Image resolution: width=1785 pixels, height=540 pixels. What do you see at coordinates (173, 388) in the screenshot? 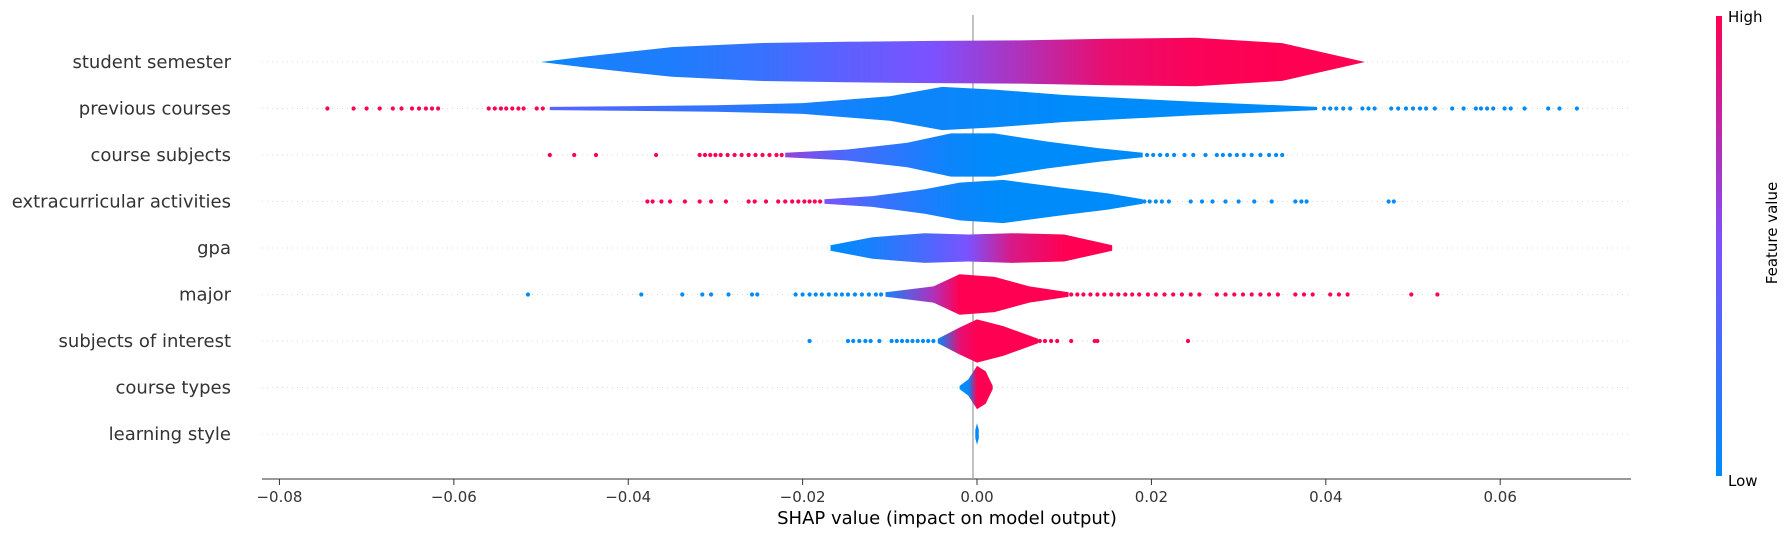
I see `feature-label: course types` at bounding box center [173, 388].